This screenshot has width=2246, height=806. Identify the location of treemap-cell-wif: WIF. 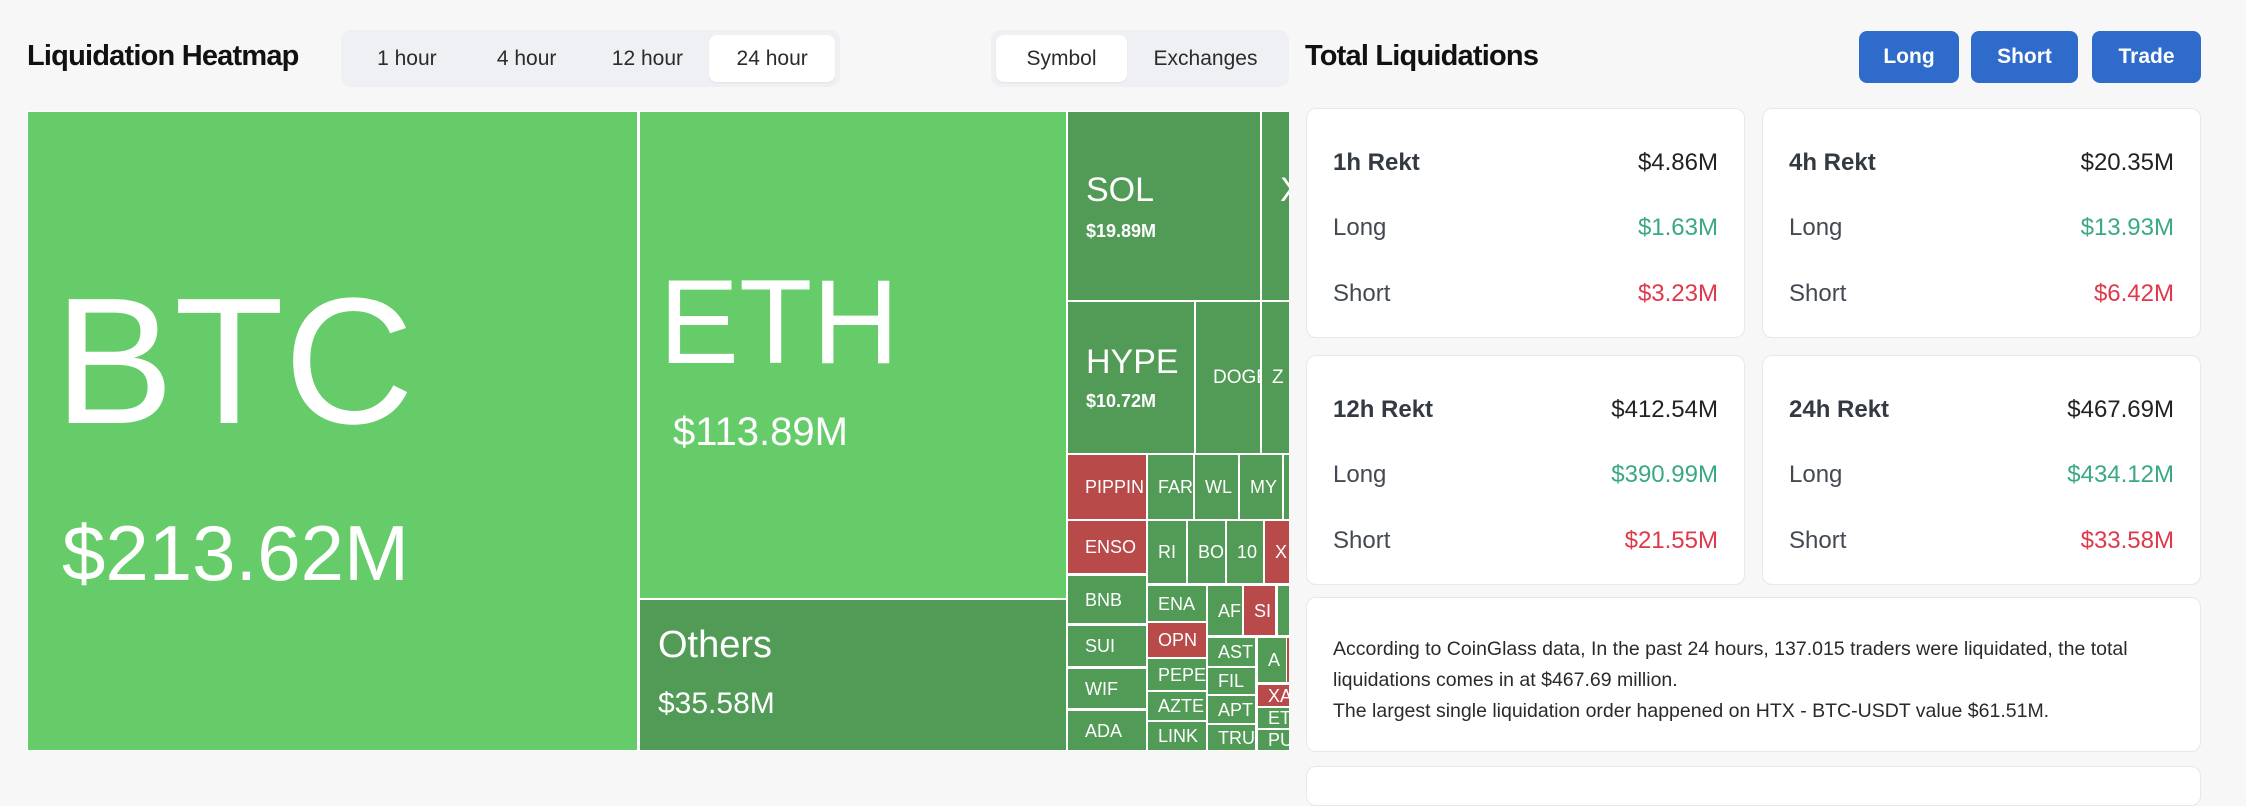
(1107, 688).